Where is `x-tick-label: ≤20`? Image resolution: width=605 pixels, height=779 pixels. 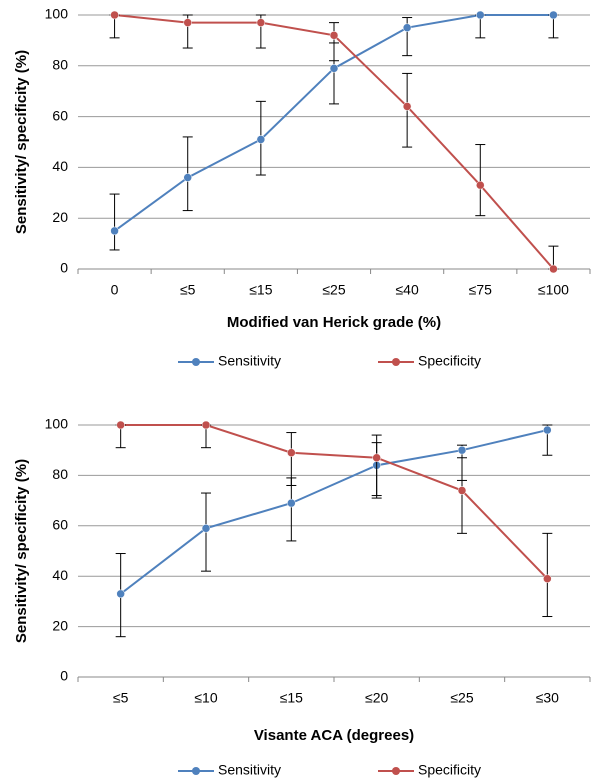
x-tick-label: ≤20 is located at coordinates (376, 698).